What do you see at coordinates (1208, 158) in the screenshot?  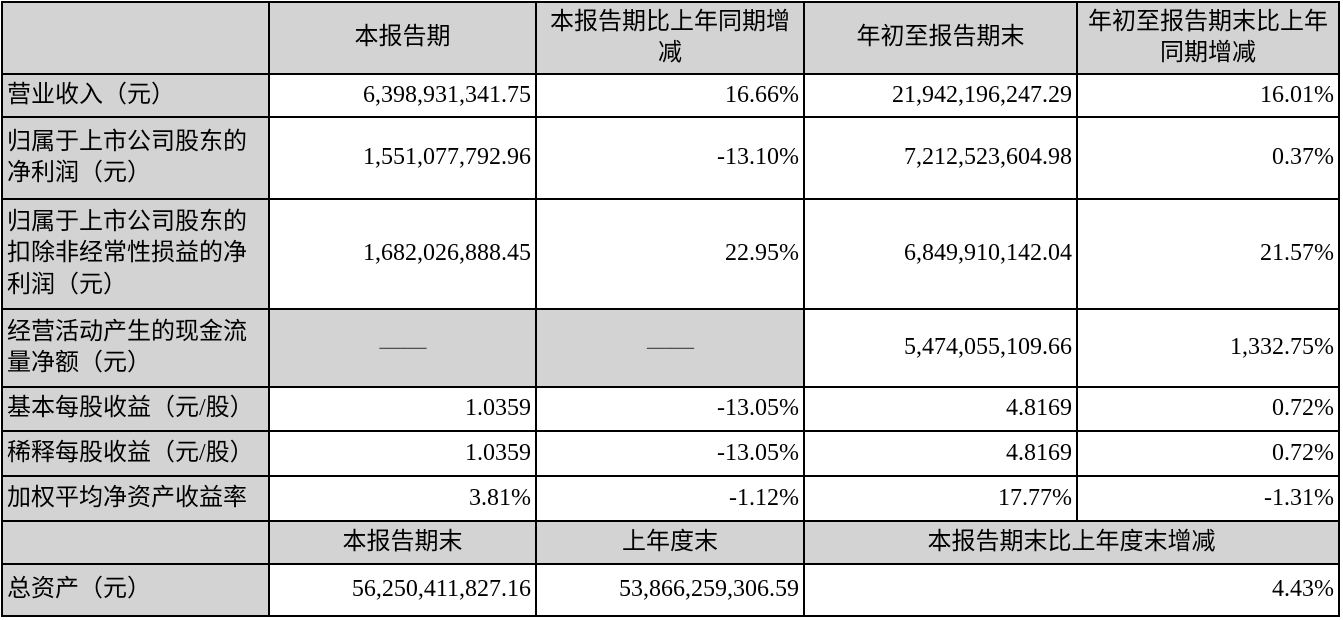 I see `cell-ytd-yoy: 0.37%` at bounding box center [1208, 158].